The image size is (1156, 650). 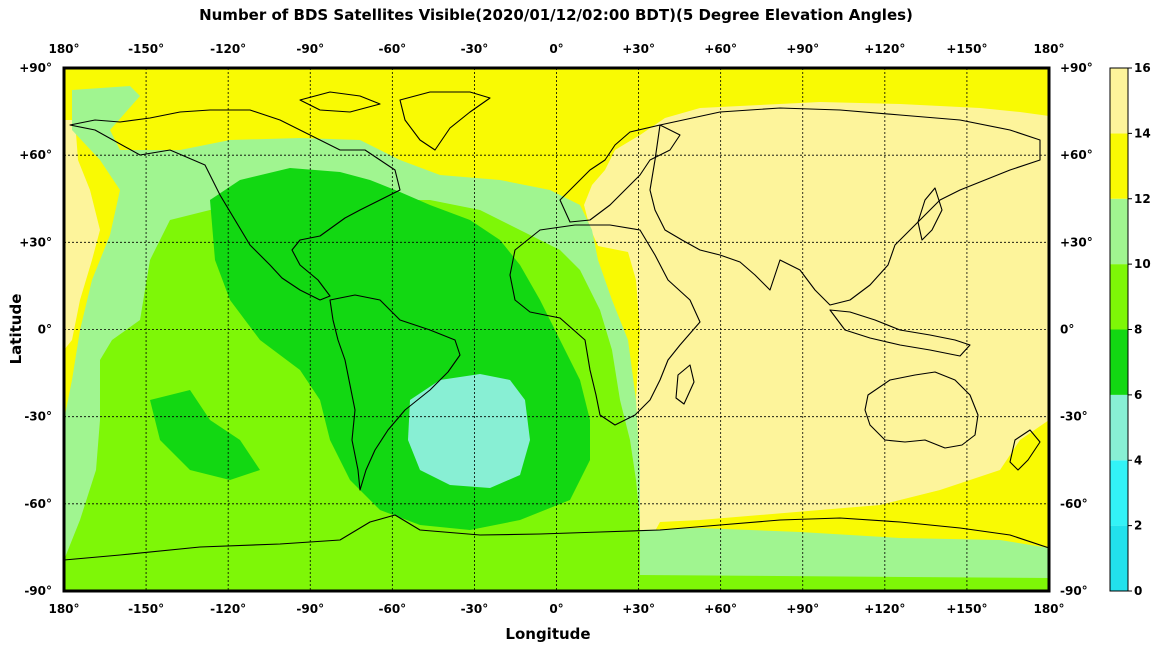 What do you see at coordinates (16, 329) in the screenshot?
I see `y-axis-title: Latitude` at bounding box center [16, 329].